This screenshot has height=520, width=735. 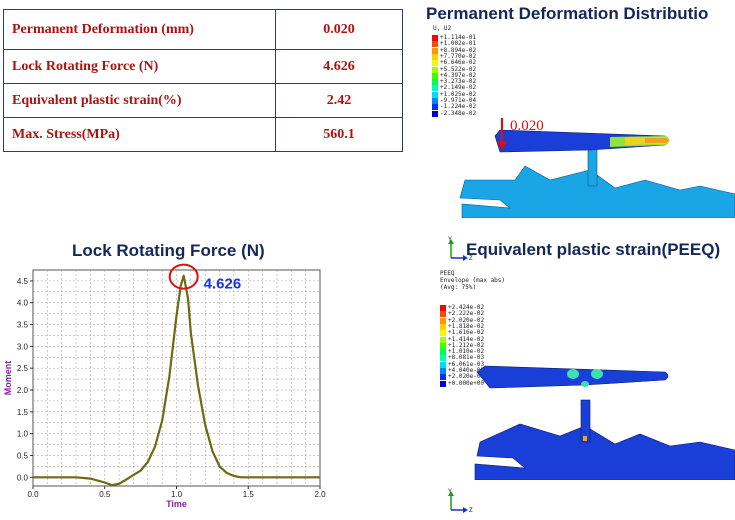 I want to click on table-label: Lock Rotating Force (N), so click(x=139, y=66).